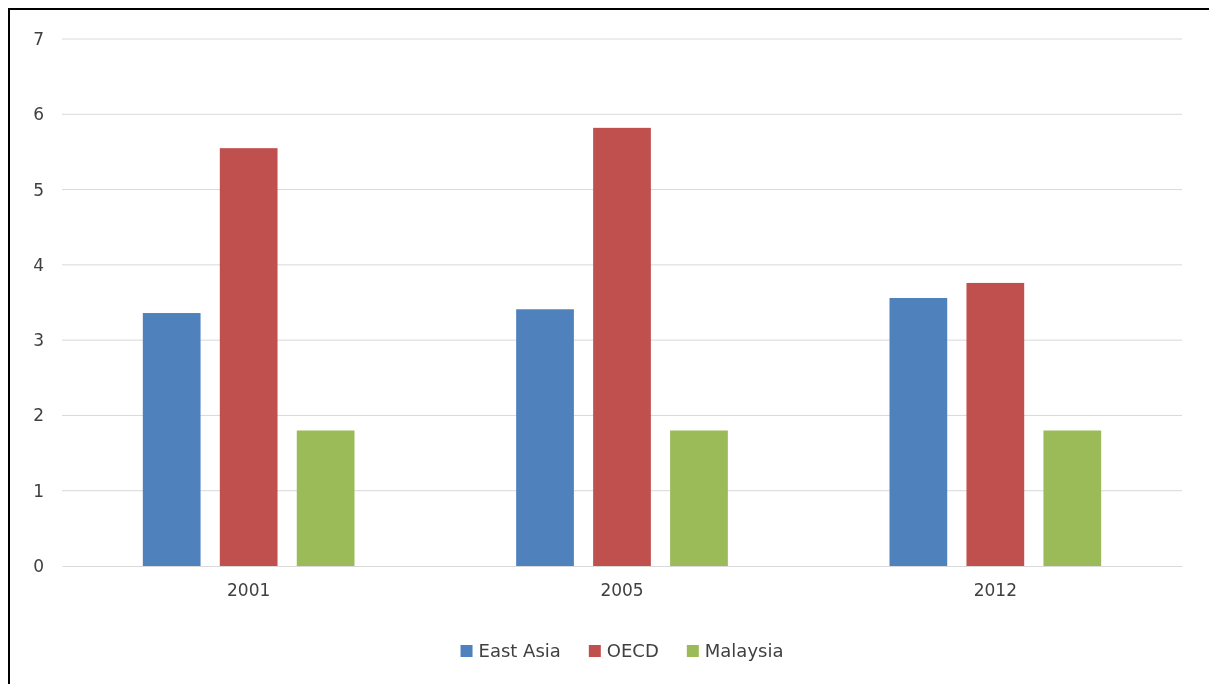  Describe the element at coordinates (38, 340) in the screenshot. I see `y-tick-label: 3` at that location.